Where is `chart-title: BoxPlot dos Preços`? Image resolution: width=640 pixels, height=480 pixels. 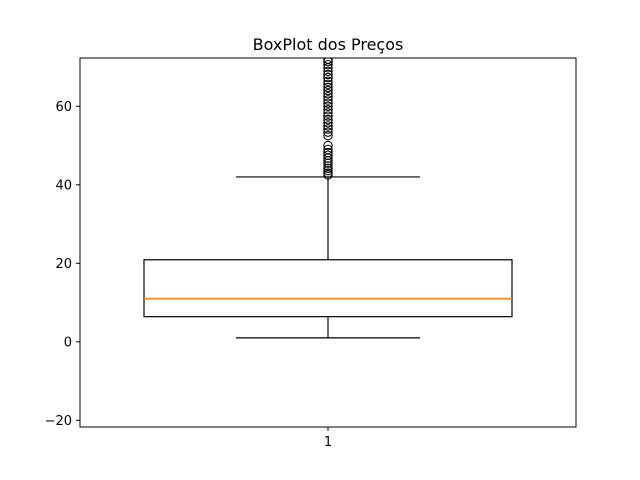 chart-title: BoxPlot dos Preços is located at coordinates (328, 44).